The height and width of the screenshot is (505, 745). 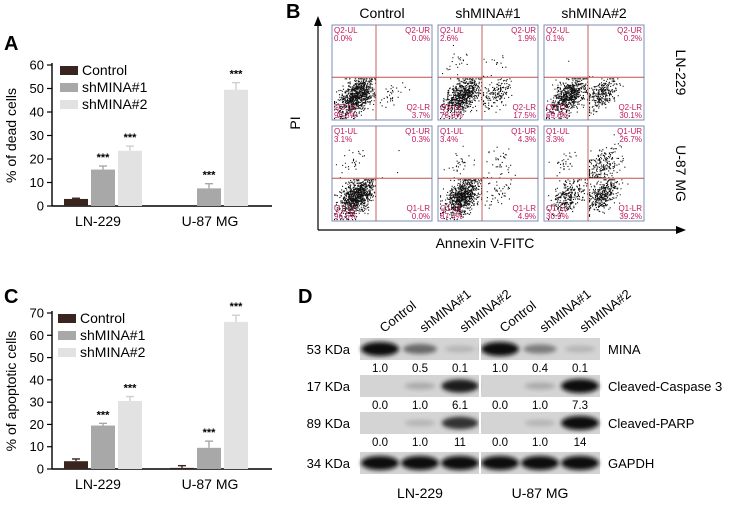 What do you see at coordinates (451, 216) in the screenshot?
I see `quadrant-ll-value: 87.4%` at bounding box center [451, 216].